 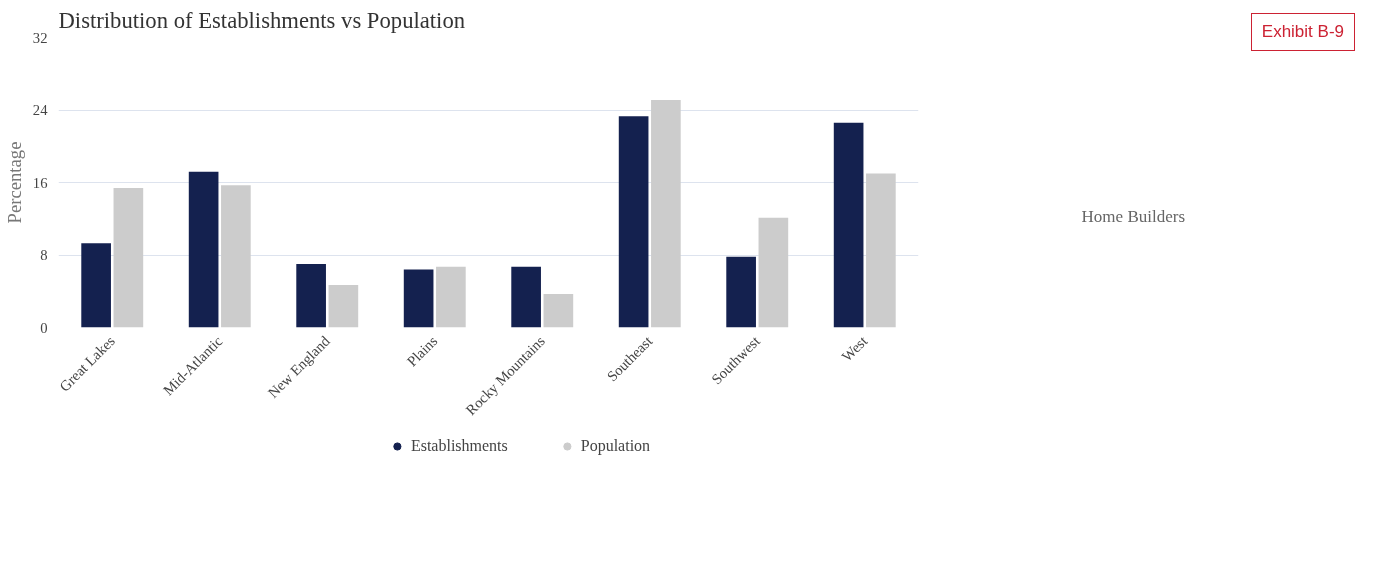 I want to click on y-axis-title: Percentage, so click(x=14, y=182).